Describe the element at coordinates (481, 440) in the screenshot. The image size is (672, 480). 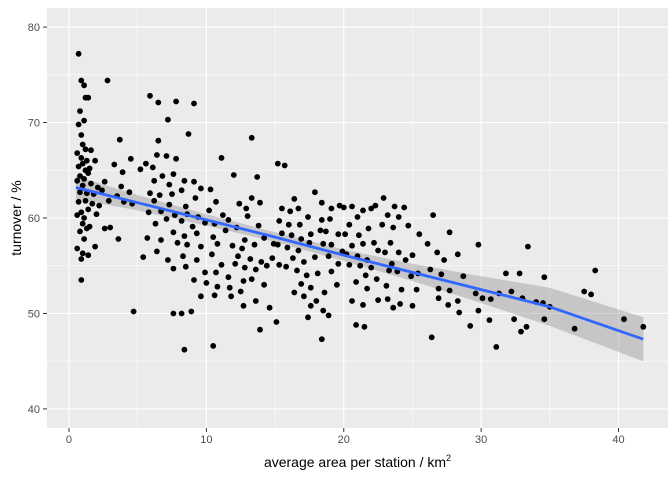
I see `x-tick-label: 30` at that location.